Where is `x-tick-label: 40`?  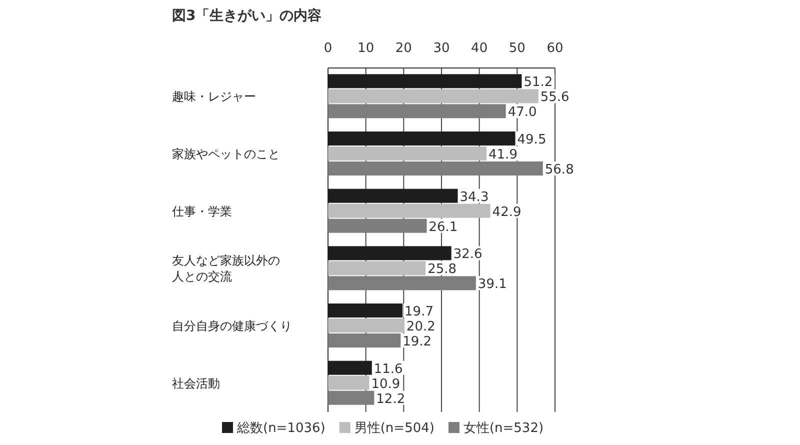 x-tick-label: 40 is located at coordinates (479, 48).